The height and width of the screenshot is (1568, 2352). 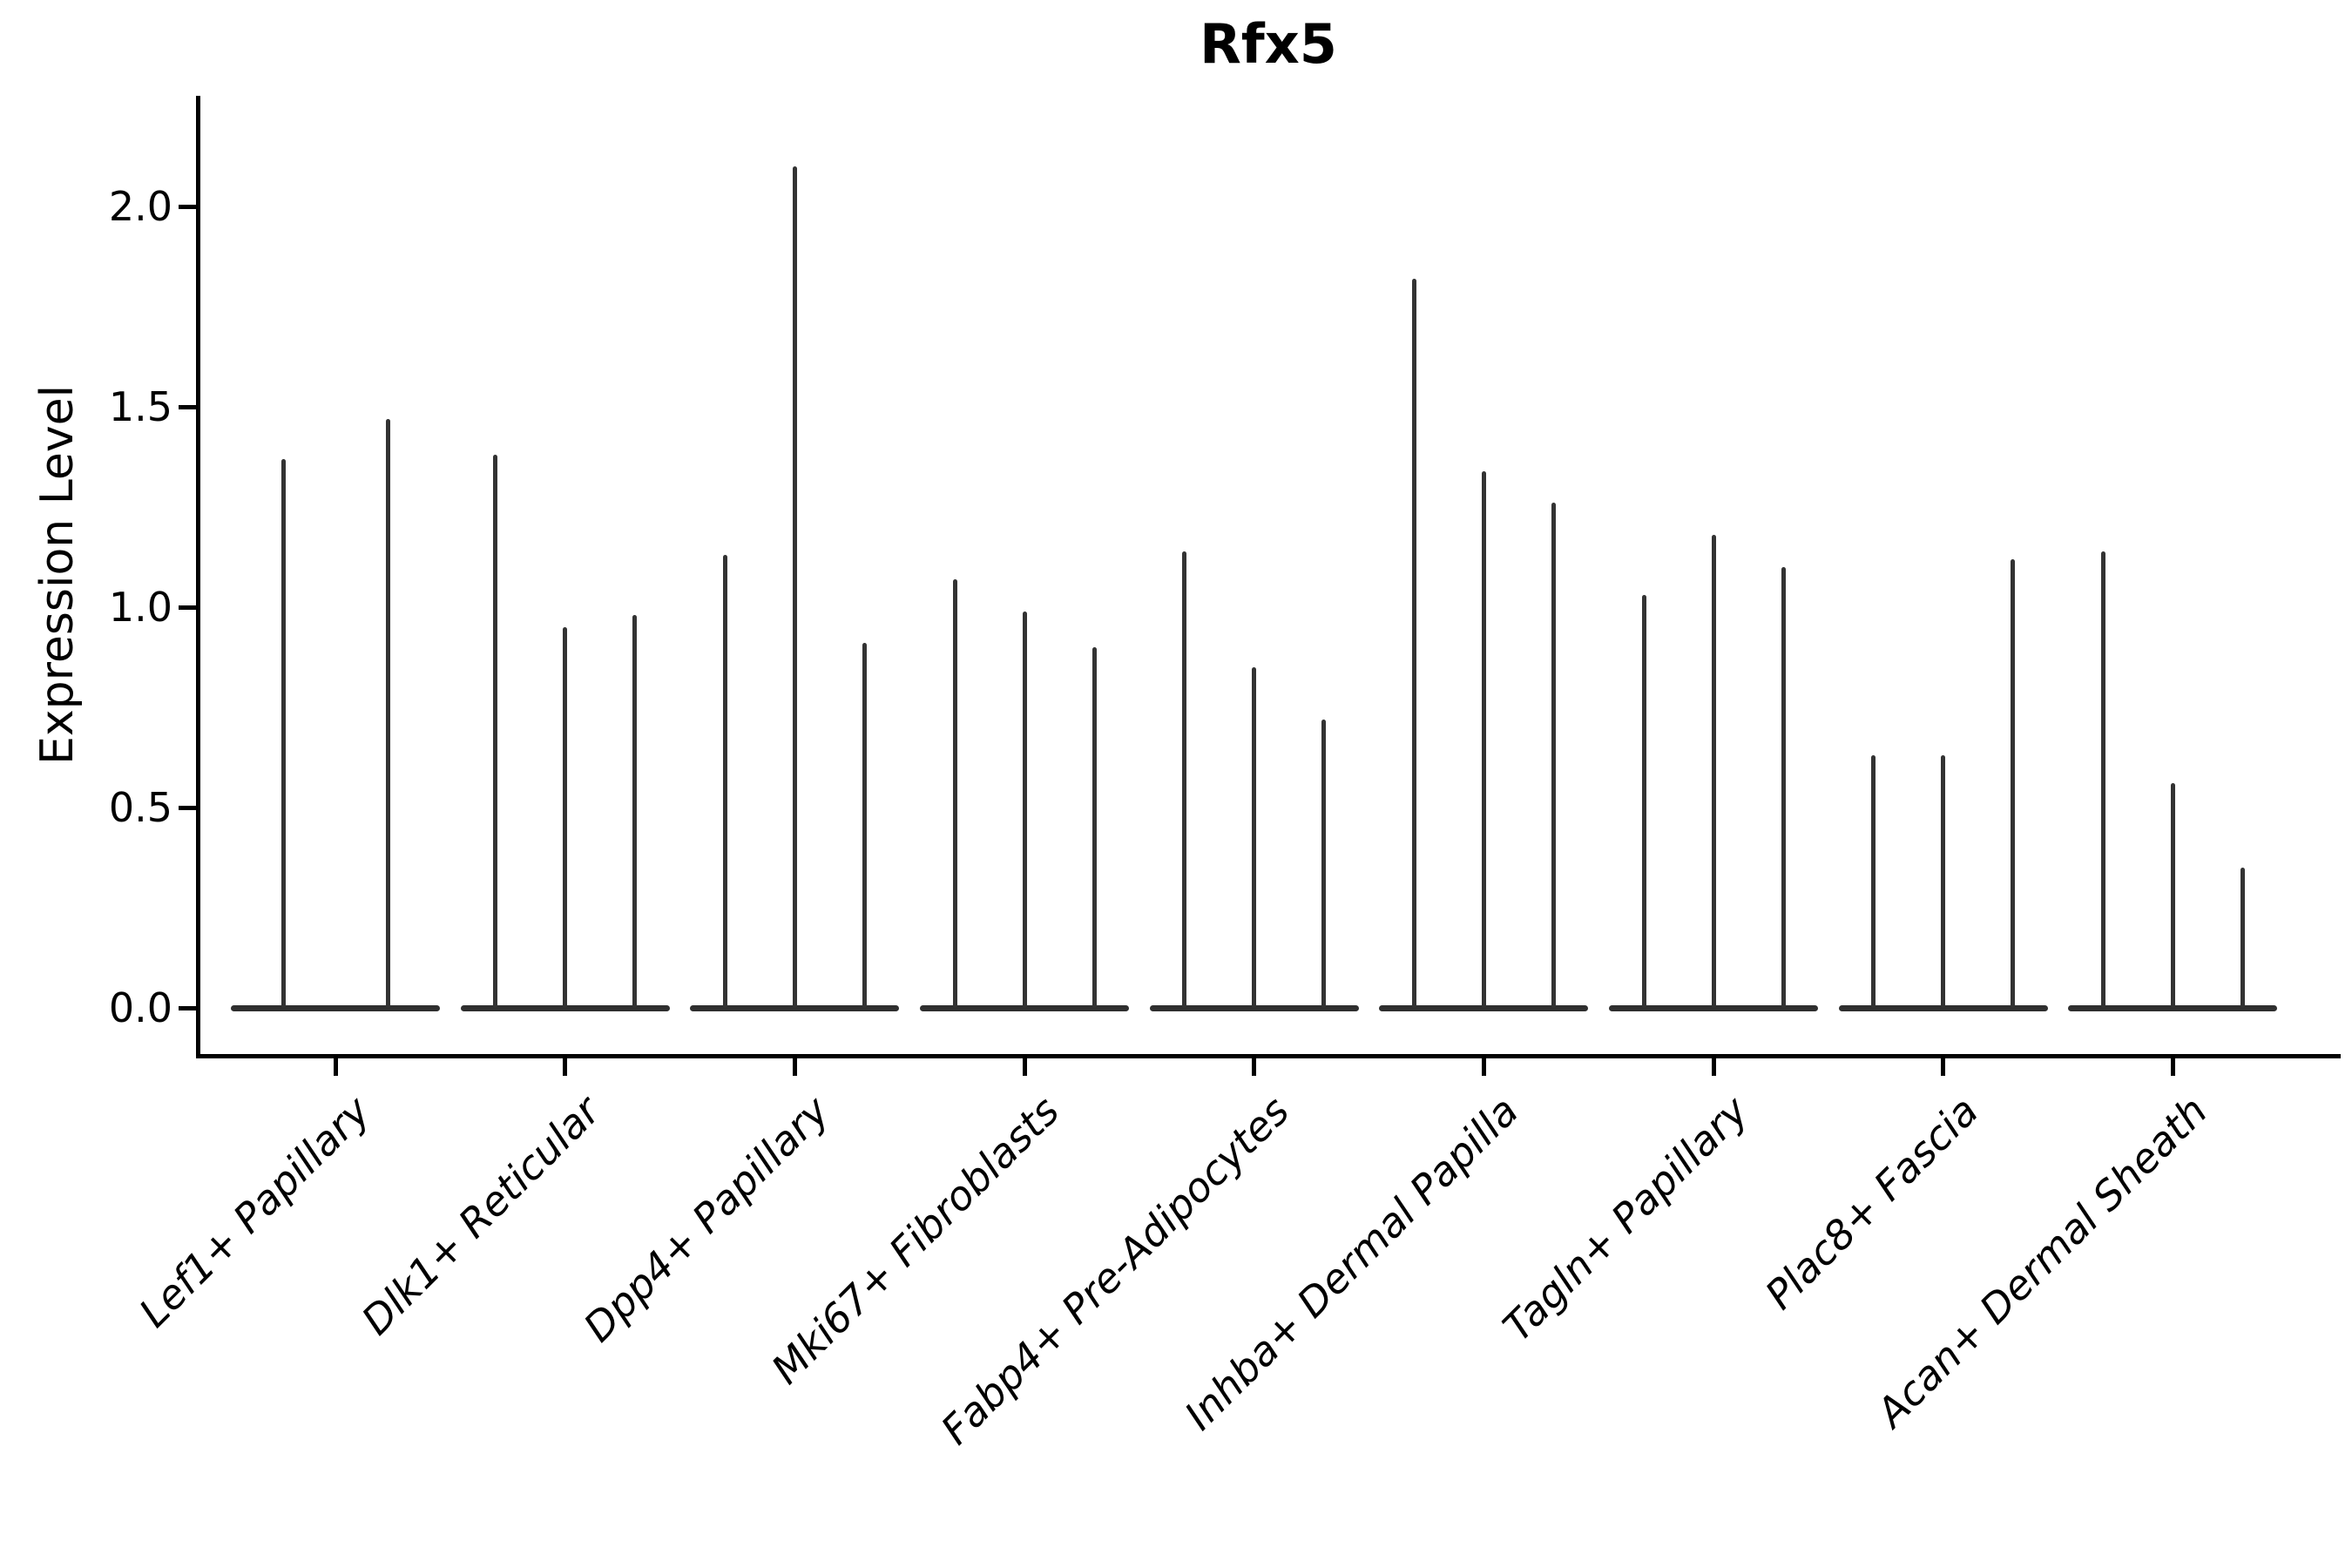 What do you see at coordinates (916, 1241) in the screenshot?
I see `x-tick-label: Mki67+ Fibroblasts` at bounding box center [916, 1241].